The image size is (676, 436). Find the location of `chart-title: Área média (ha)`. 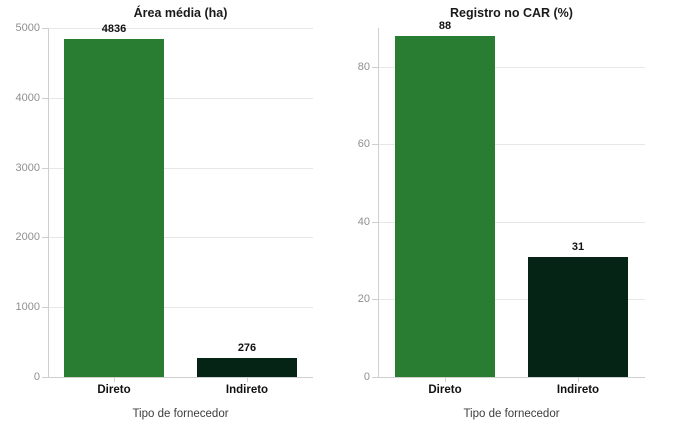

chart-title: Área média (ha) is located at coordinates (180, 13).